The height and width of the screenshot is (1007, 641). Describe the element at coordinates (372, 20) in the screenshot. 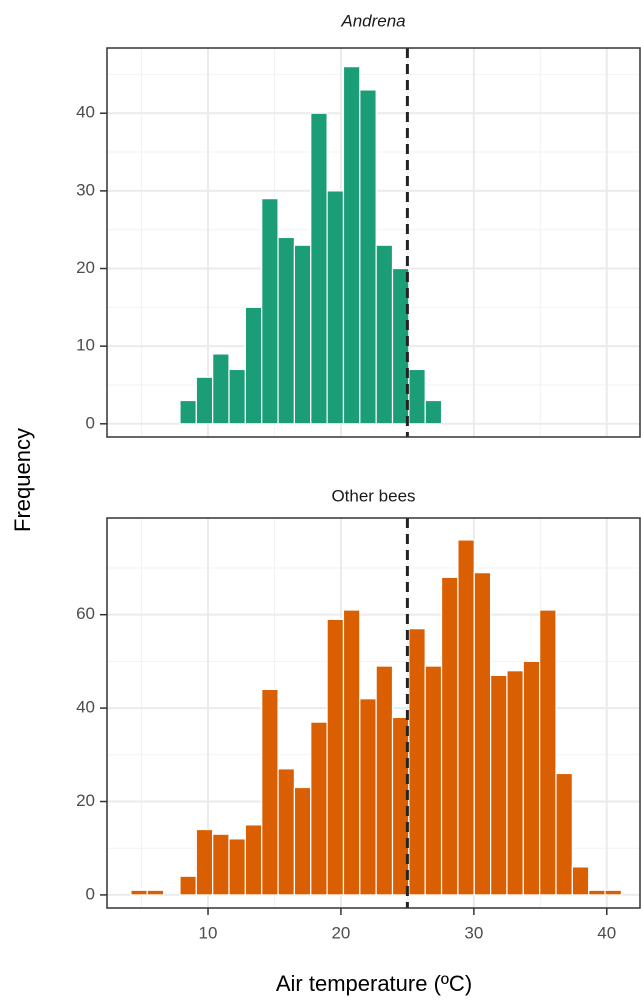

I see `facet-title: Andrena` at that location.